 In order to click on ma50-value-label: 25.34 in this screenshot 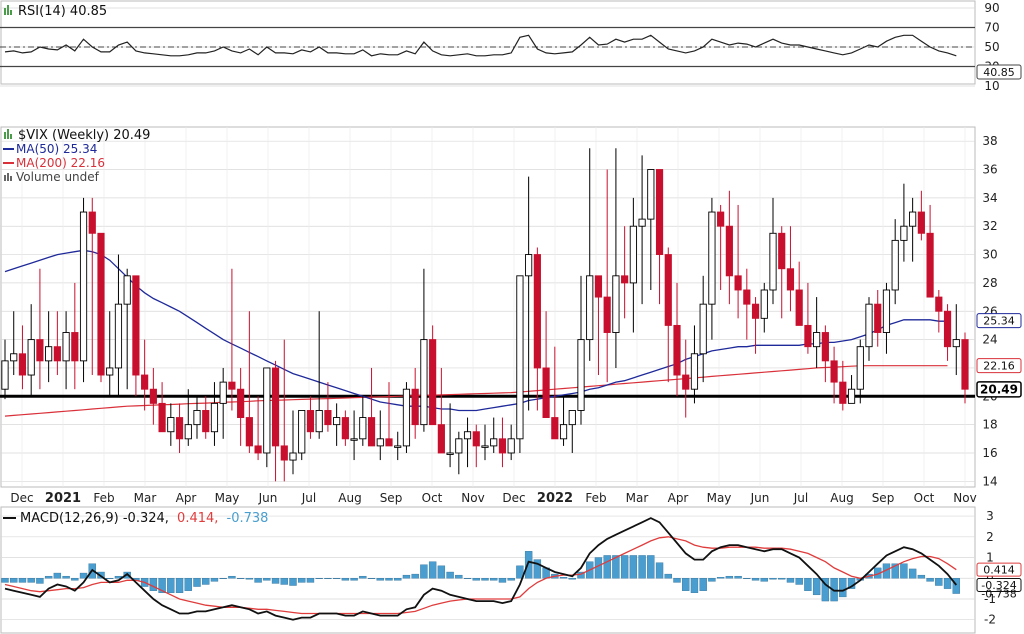, I will do `click(999, 321)`.